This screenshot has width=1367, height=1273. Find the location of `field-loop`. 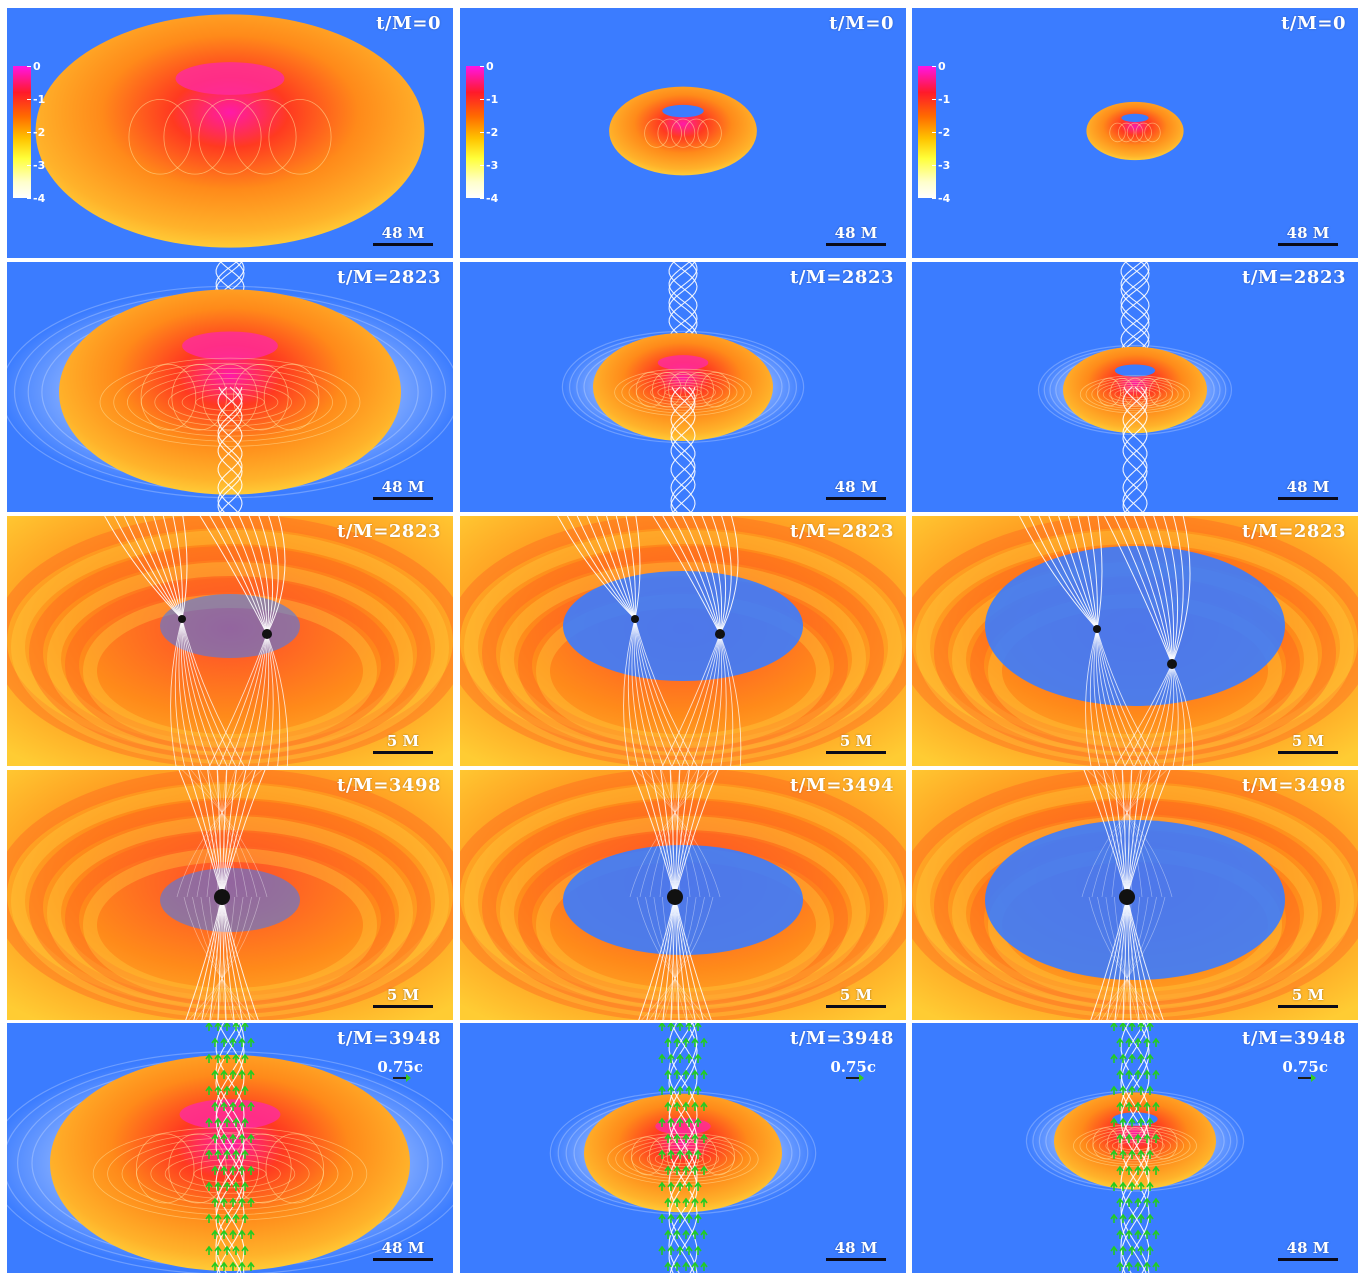

field-loop is located at coordinates (669, 133).